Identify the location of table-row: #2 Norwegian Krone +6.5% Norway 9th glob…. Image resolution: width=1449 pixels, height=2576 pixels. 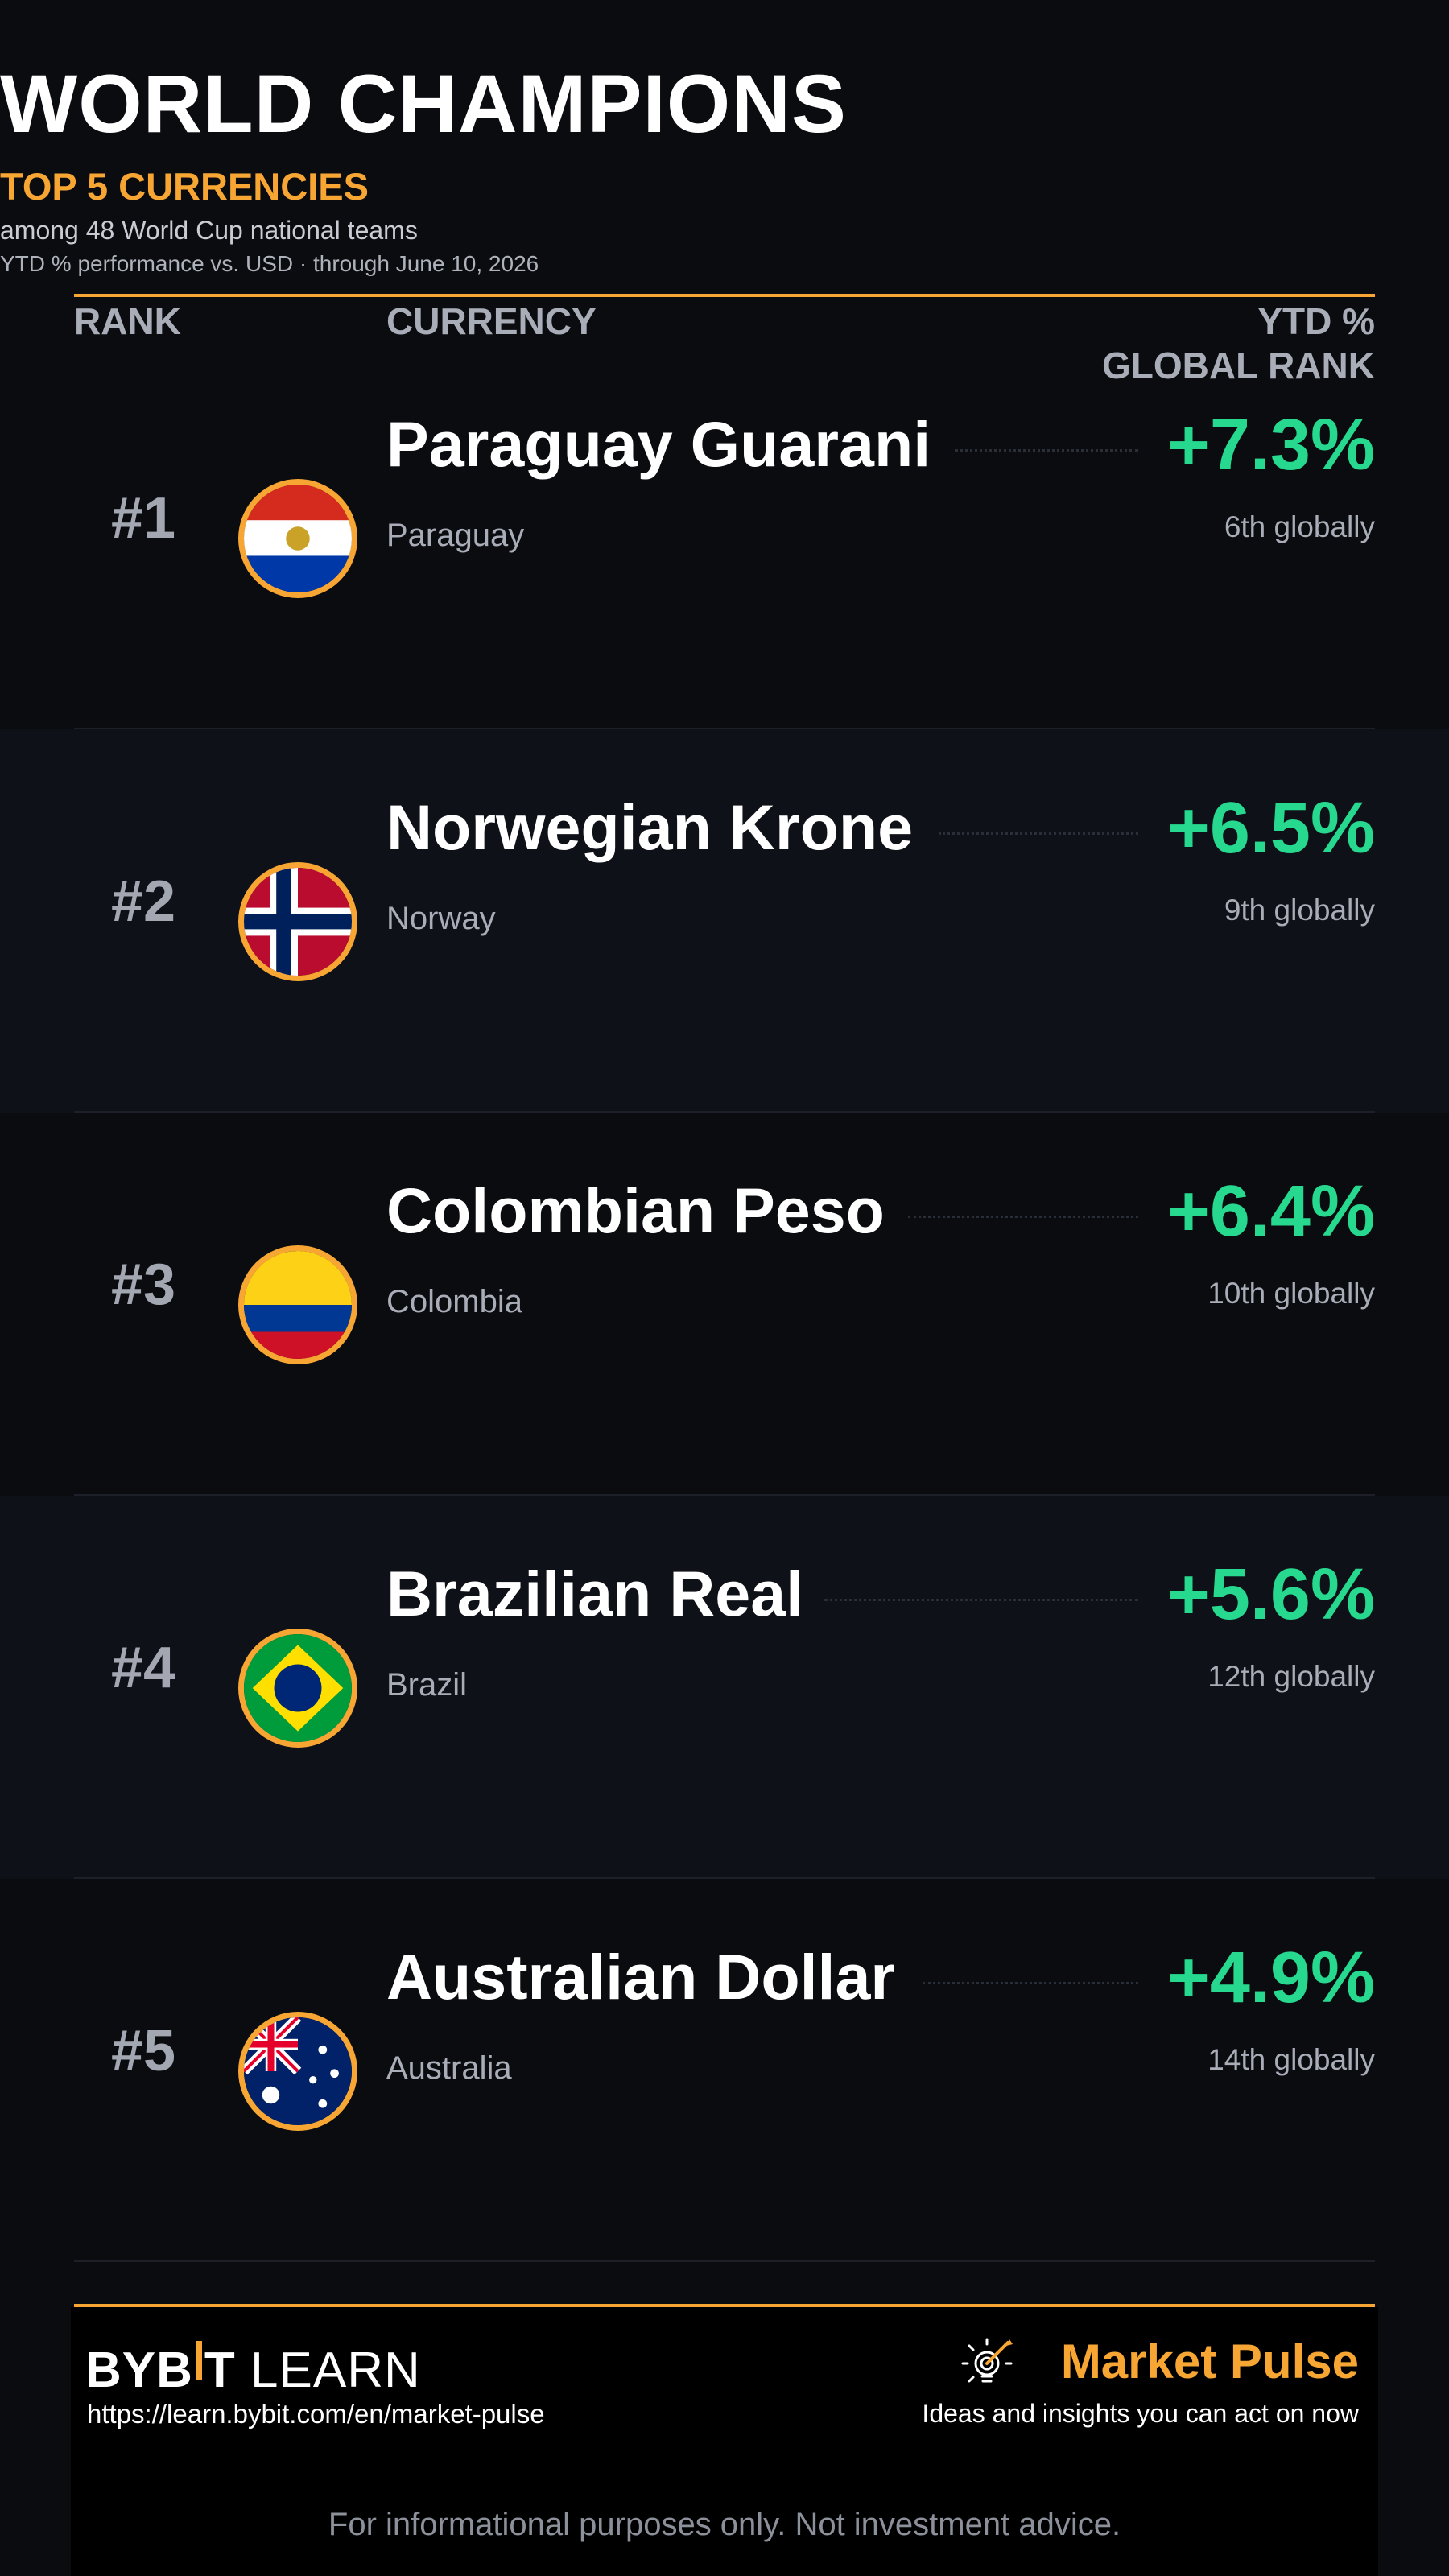
(724, 921).